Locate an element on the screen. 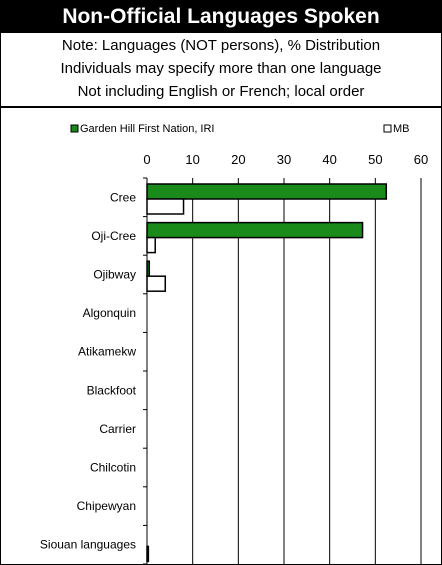 This screenshot has height=565, width=442. x-tick-label-10: 10 is located at coordinates (192, 159).